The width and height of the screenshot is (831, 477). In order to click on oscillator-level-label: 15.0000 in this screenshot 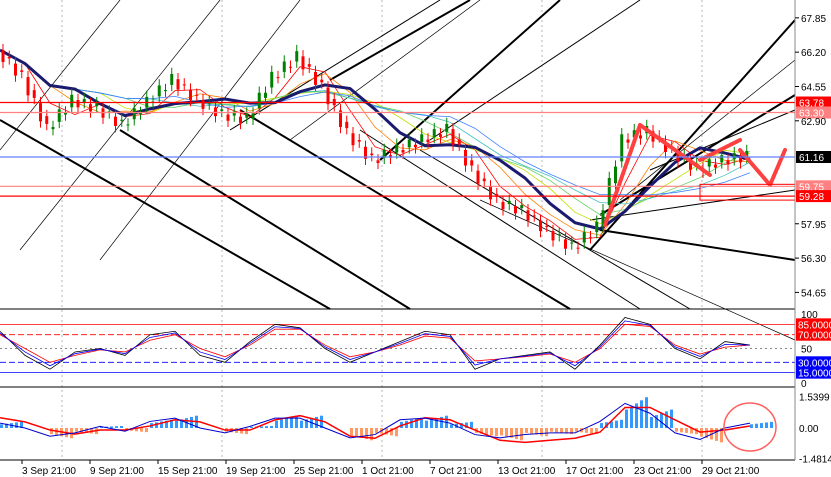, I will do `click(814, 374)`.